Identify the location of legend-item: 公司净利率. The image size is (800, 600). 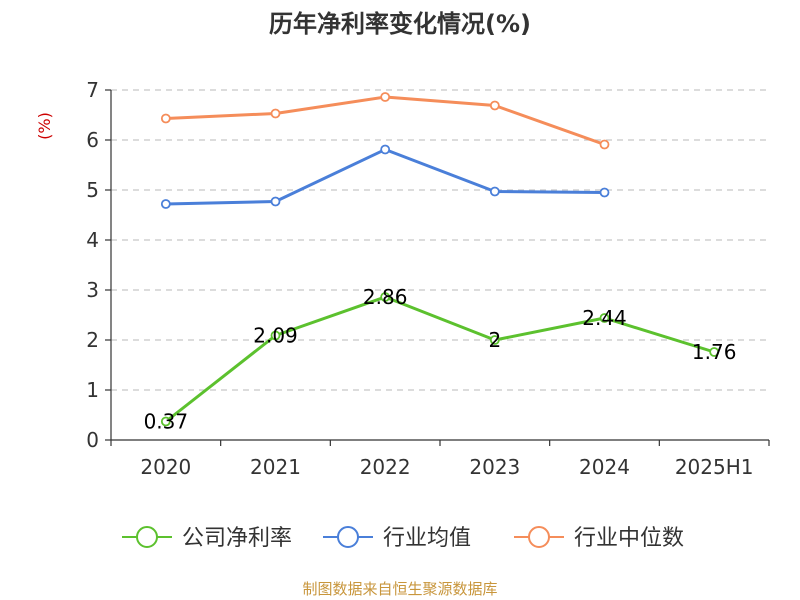
(207, 538).